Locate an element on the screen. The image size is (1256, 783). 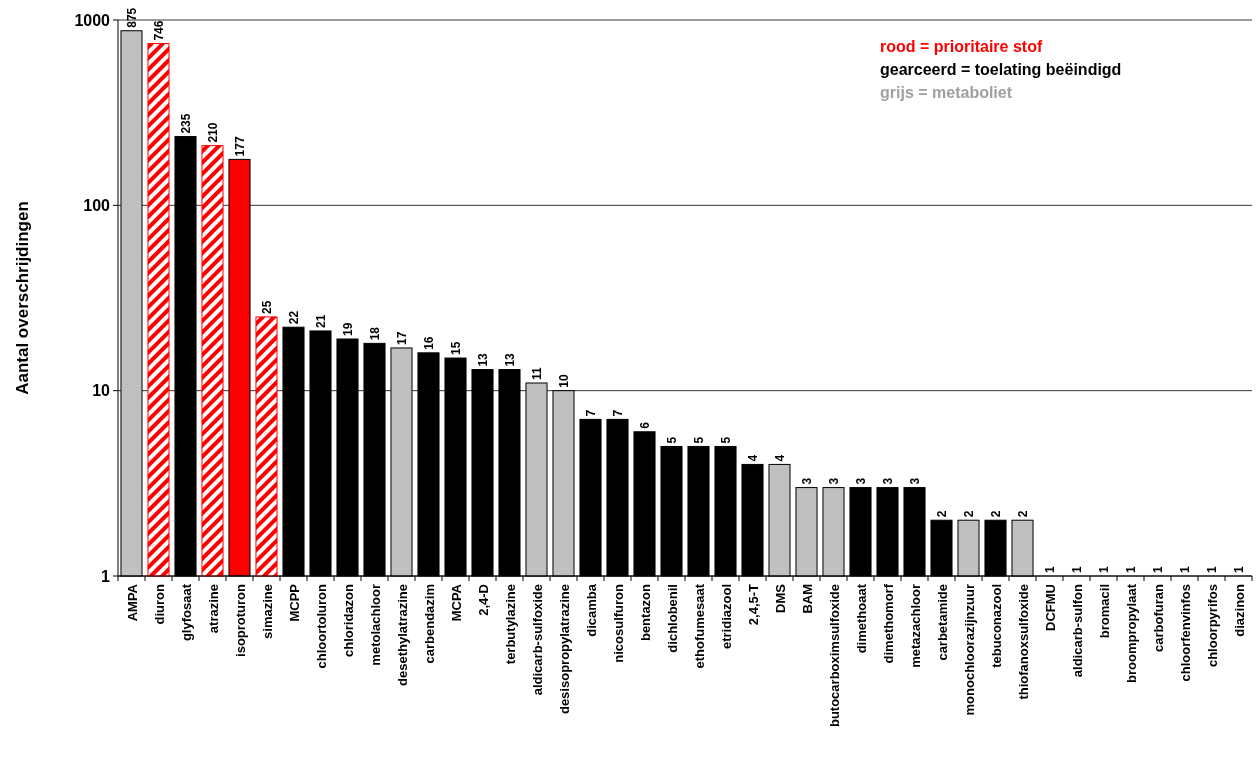
x-tick-label: atrazine is located at coordinates (213, 609).